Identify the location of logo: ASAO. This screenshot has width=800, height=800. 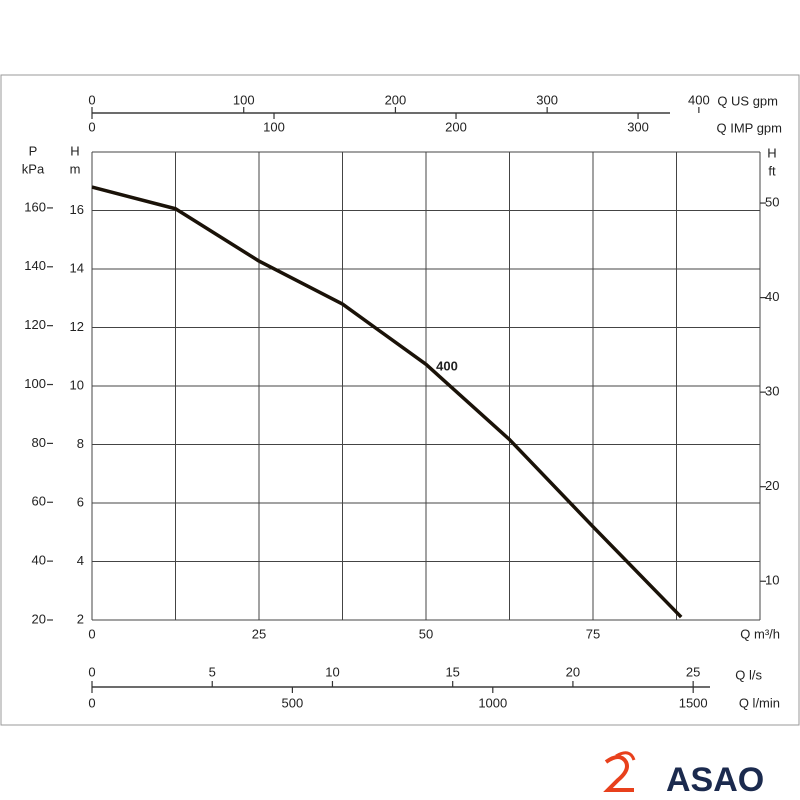
(683, 775).